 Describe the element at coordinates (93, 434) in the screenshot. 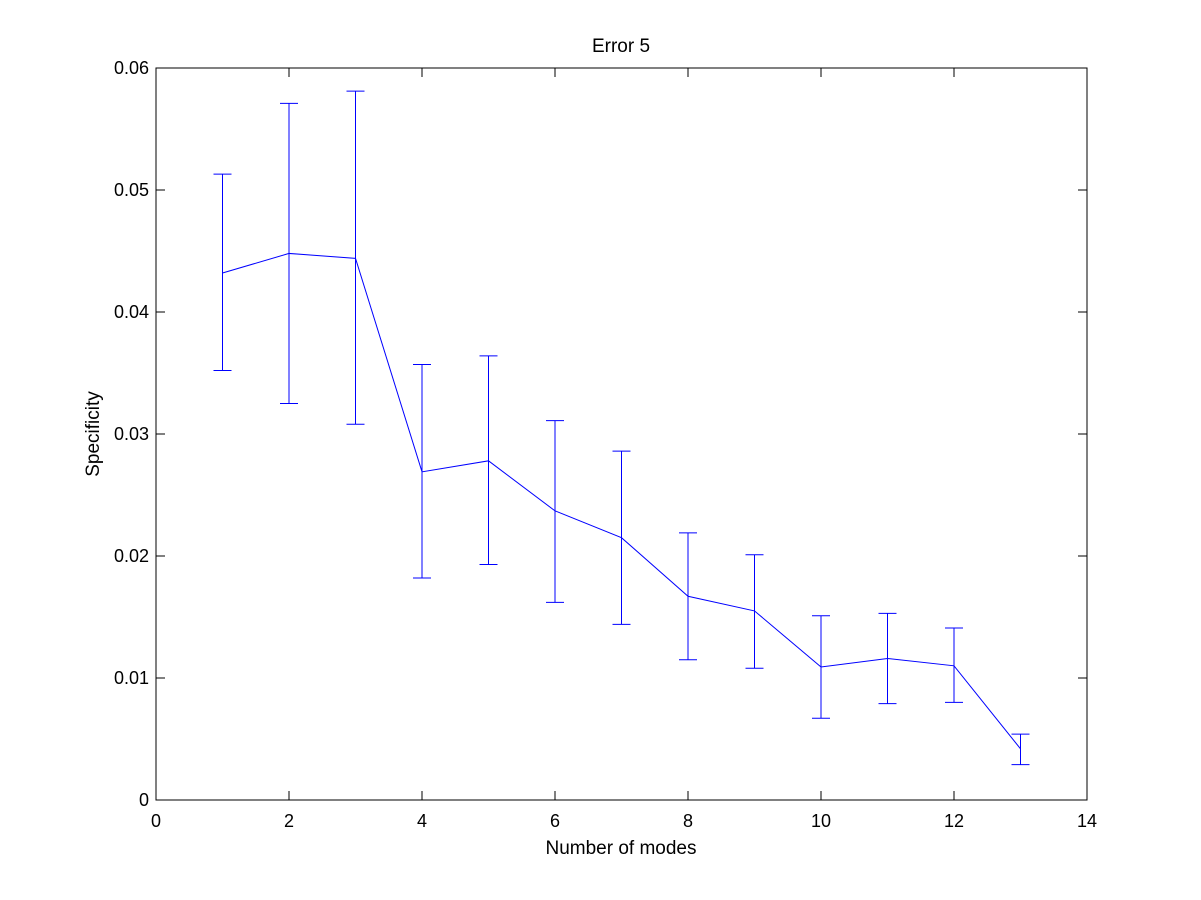

I see `y-axis-label: Specificity` at that location.